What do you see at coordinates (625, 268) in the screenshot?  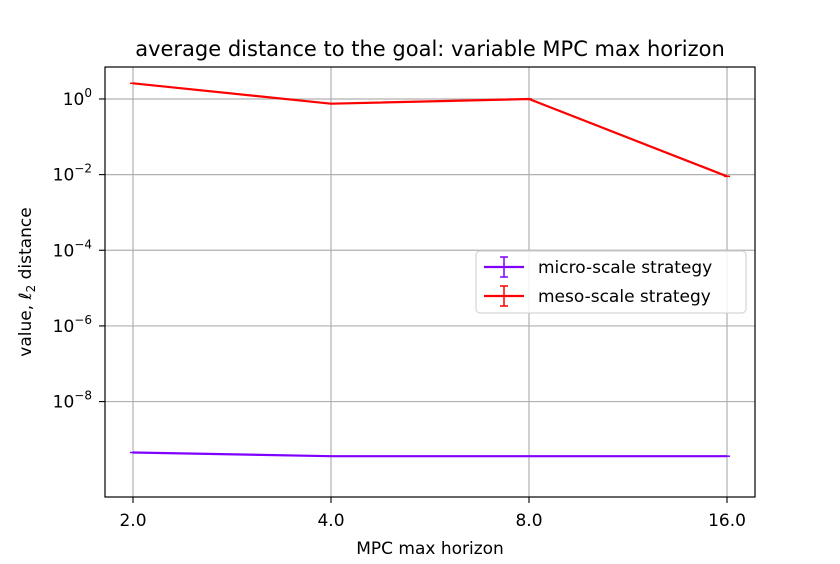 I see `legend-label: micro-scale strategy` at bounding box center [625, 268].